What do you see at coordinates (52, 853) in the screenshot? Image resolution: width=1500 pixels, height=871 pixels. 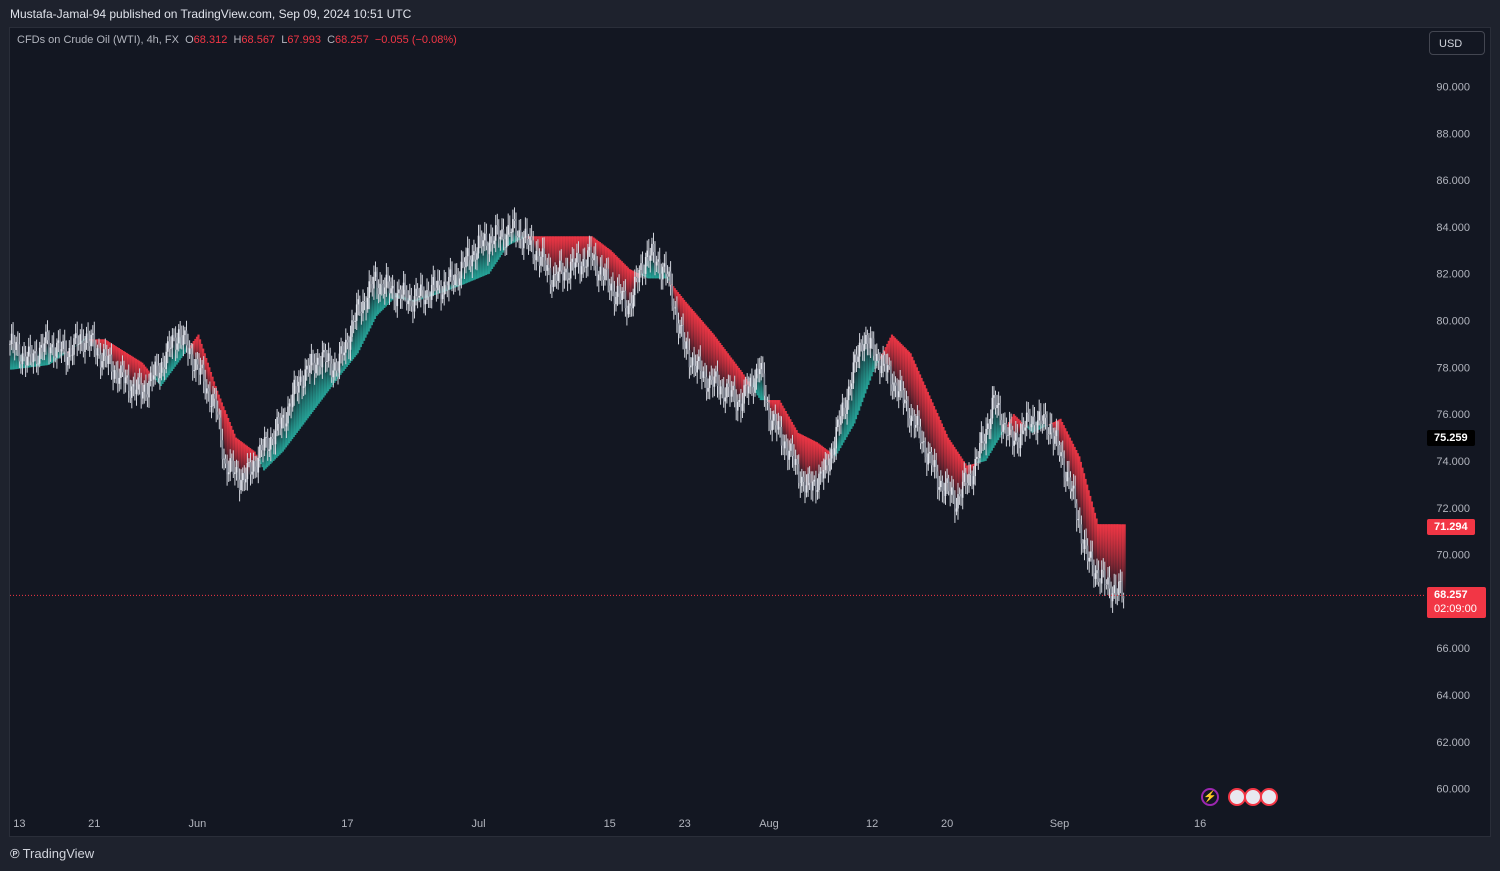 I see `tradingview-logo: ℗ TradingView` at bounding box center [52, 853].